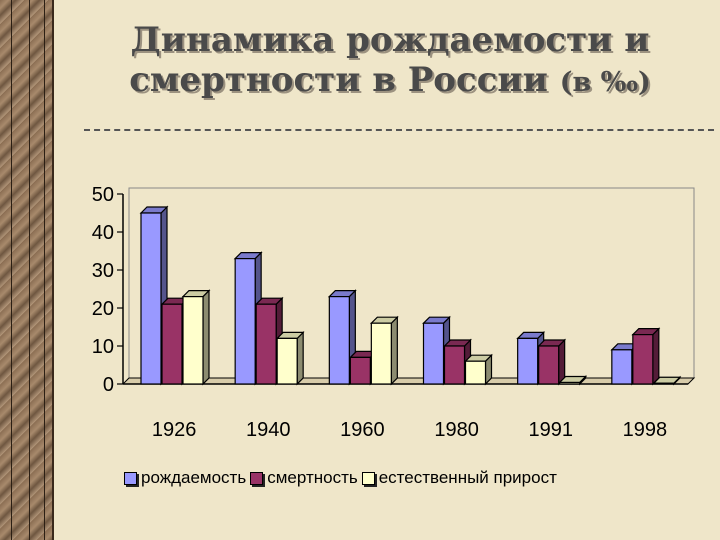  What do you see at coordinates (605, 83) in the screenshot?
I see `title-unit: (в ‰)` at bounding box center [605, 83].